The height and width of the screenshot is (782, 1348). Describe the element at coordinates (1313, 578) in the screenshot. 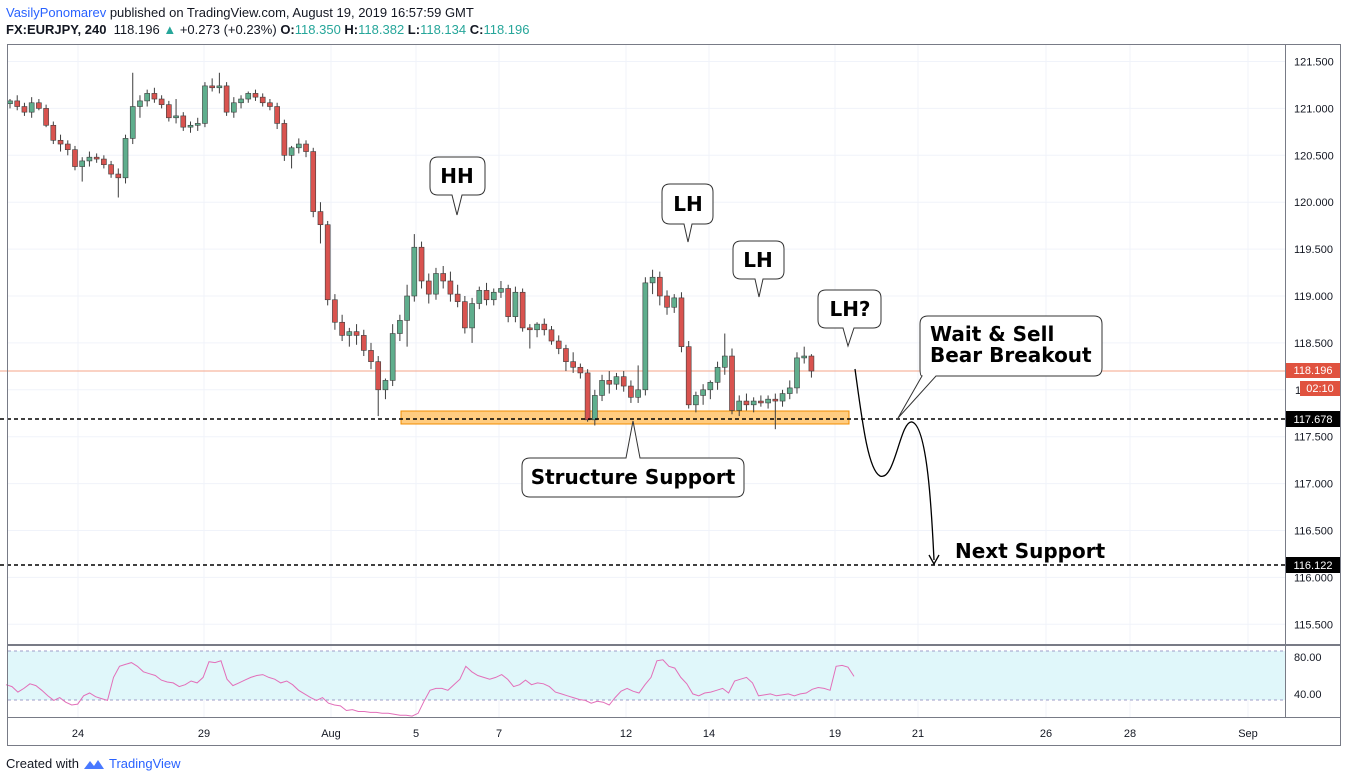

I see `price-tick-label: 116.000` at that location.